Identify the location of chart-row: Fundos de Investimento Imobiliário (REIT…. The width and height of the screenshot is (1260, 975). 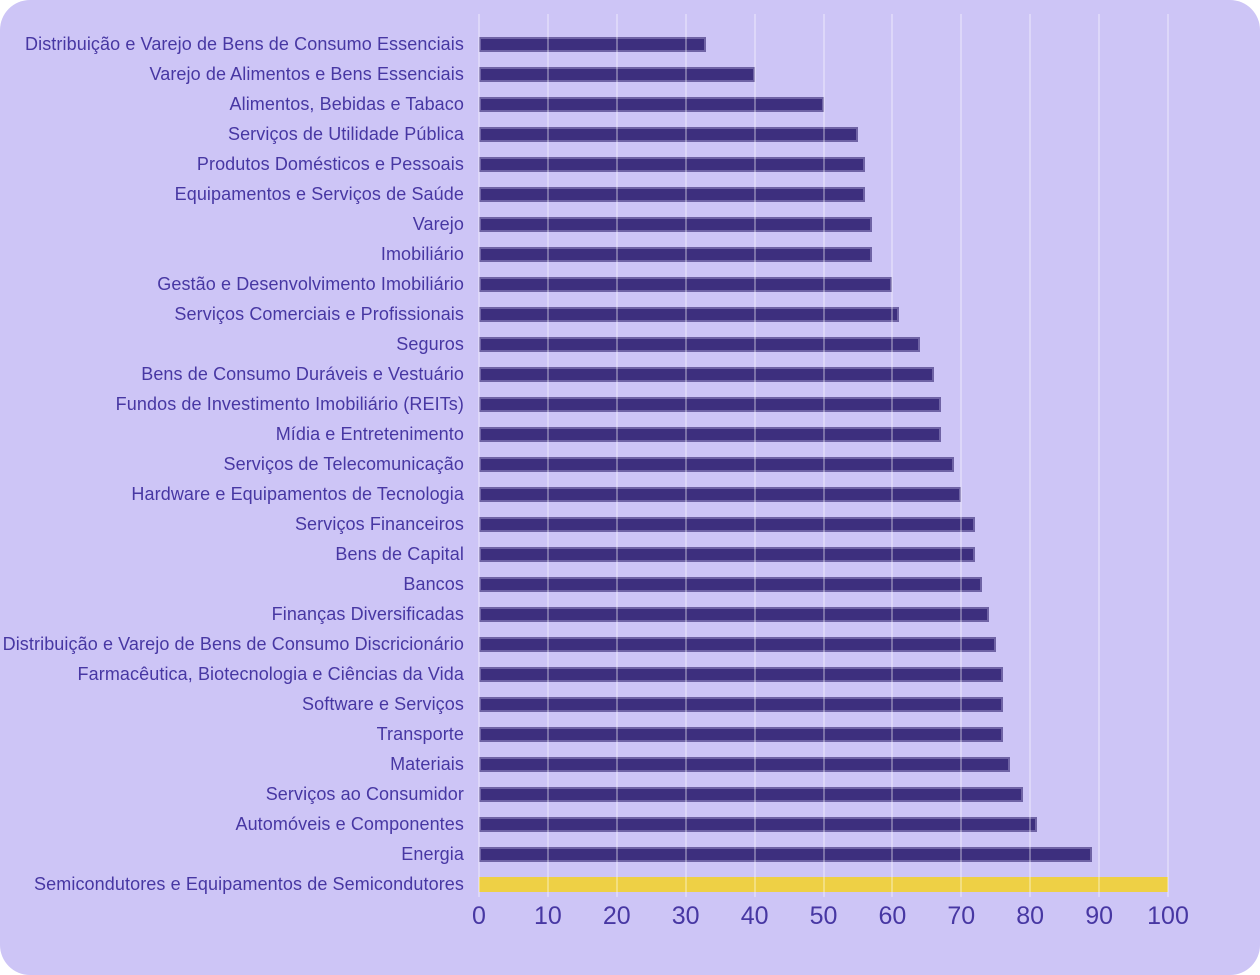
(584, 404).